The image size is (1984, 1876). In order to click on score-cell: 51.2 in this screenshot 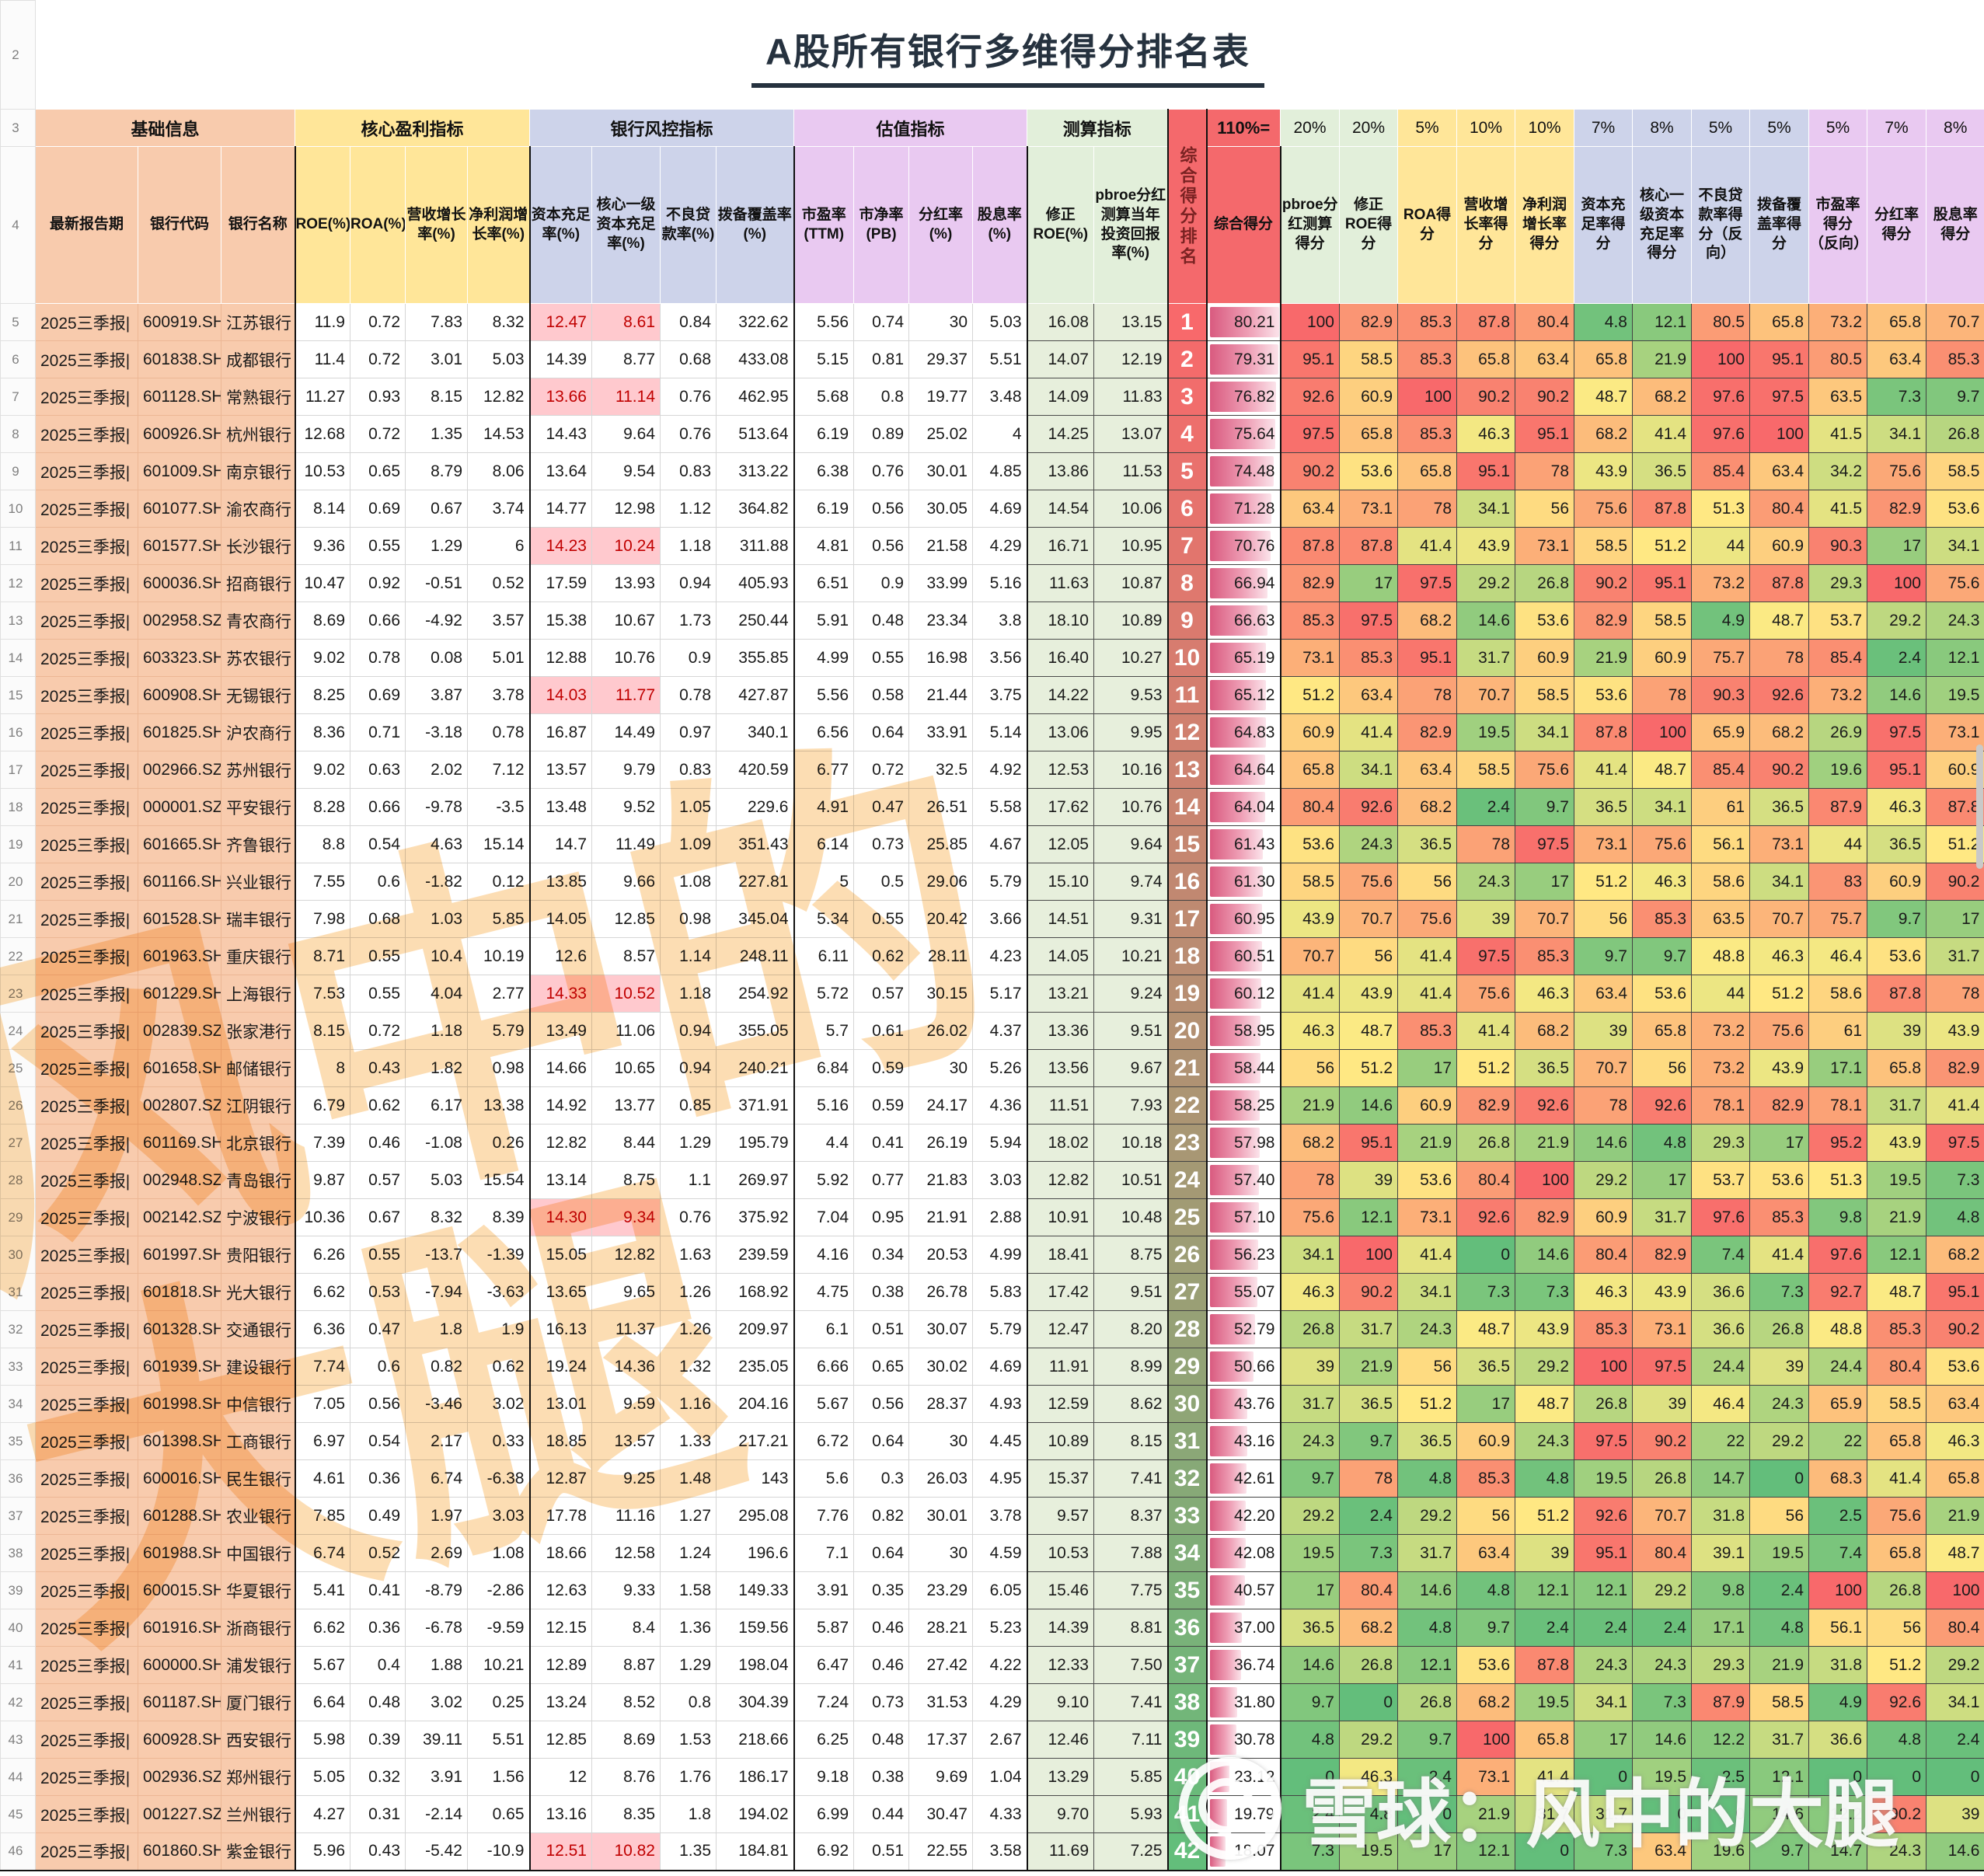, I will do `click(1545, 1516)`.